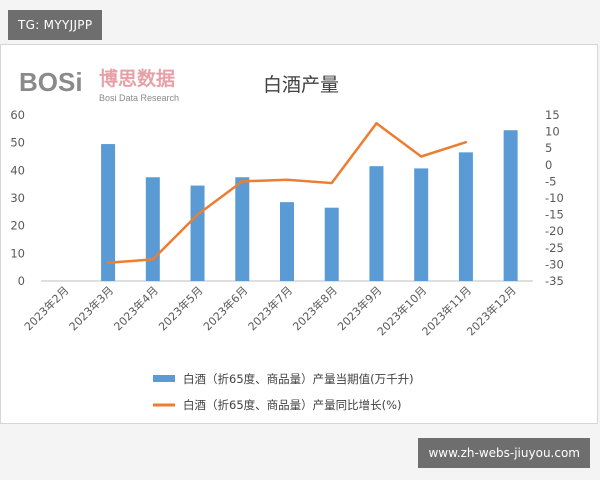 The height and width of the screenshot is (480, 600). What do you see at coordinates (46, 308) in the screenshot?
I see `x-tick-label: 2023年2月` at bounding box center [46, 308].